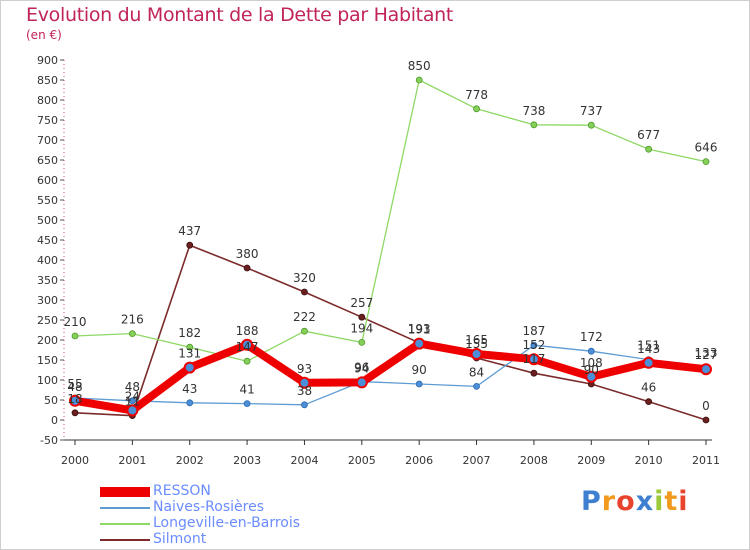  I want to click on data-label: 152, so click(533, 345).